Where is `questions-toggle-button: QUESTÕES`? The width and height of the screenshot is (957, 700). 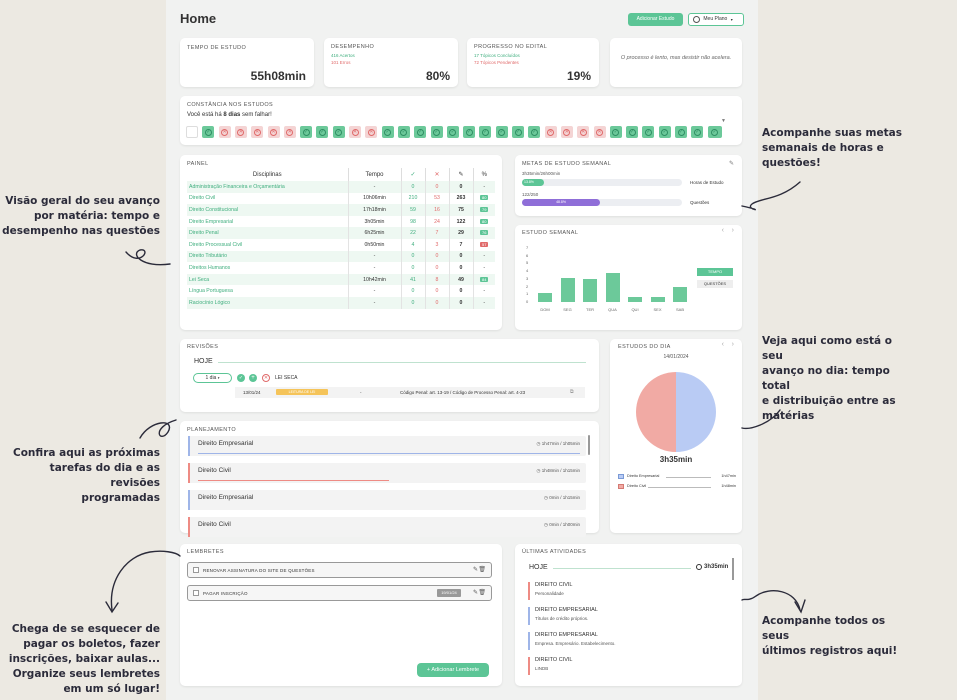
questions-toggle-button: QUESTÕES is located at coordinates (715, 284).